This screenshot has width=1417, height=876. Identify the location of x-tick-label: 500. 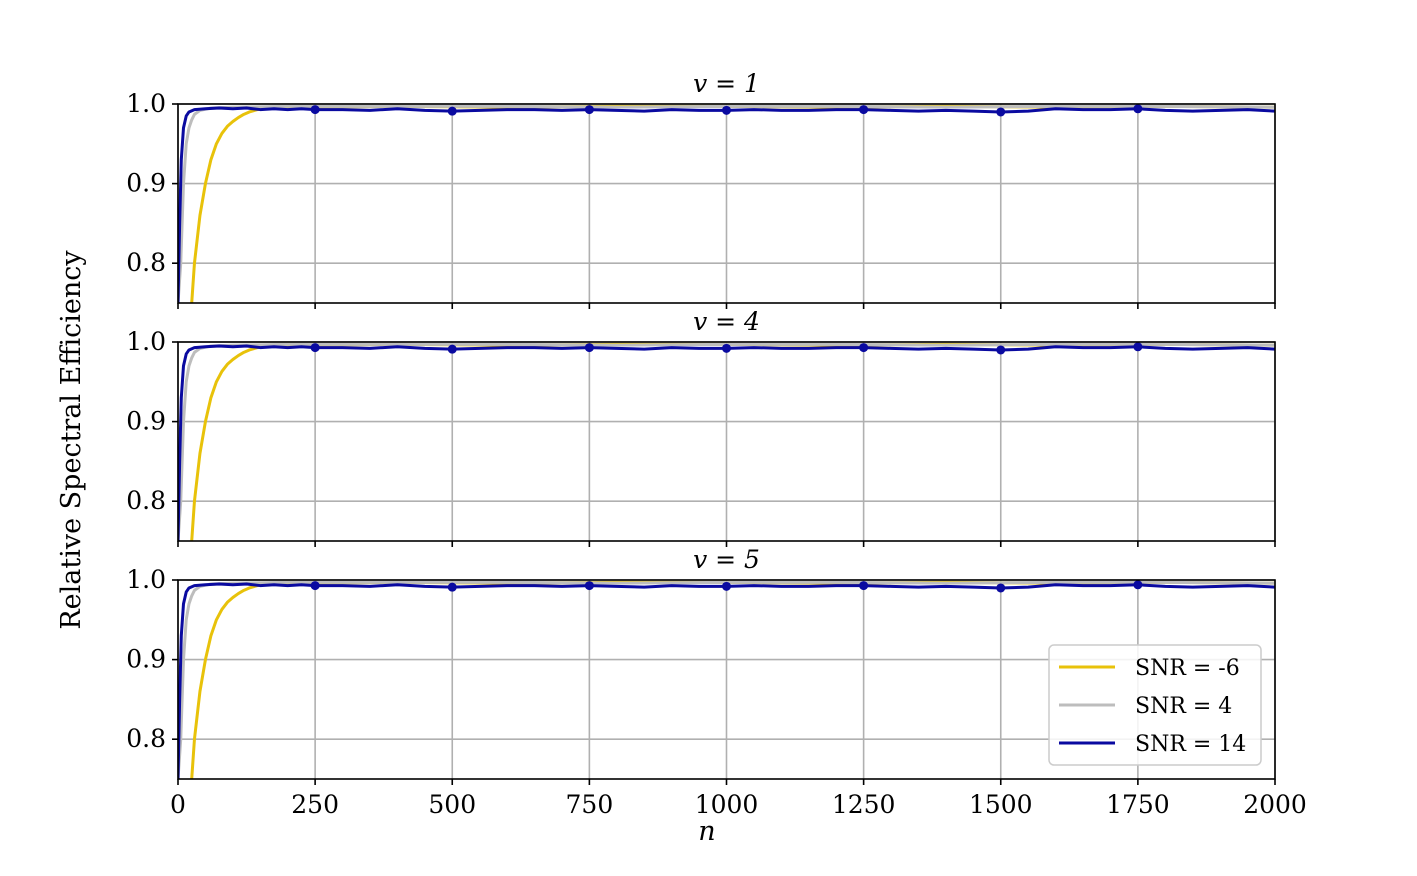
(452, 804).